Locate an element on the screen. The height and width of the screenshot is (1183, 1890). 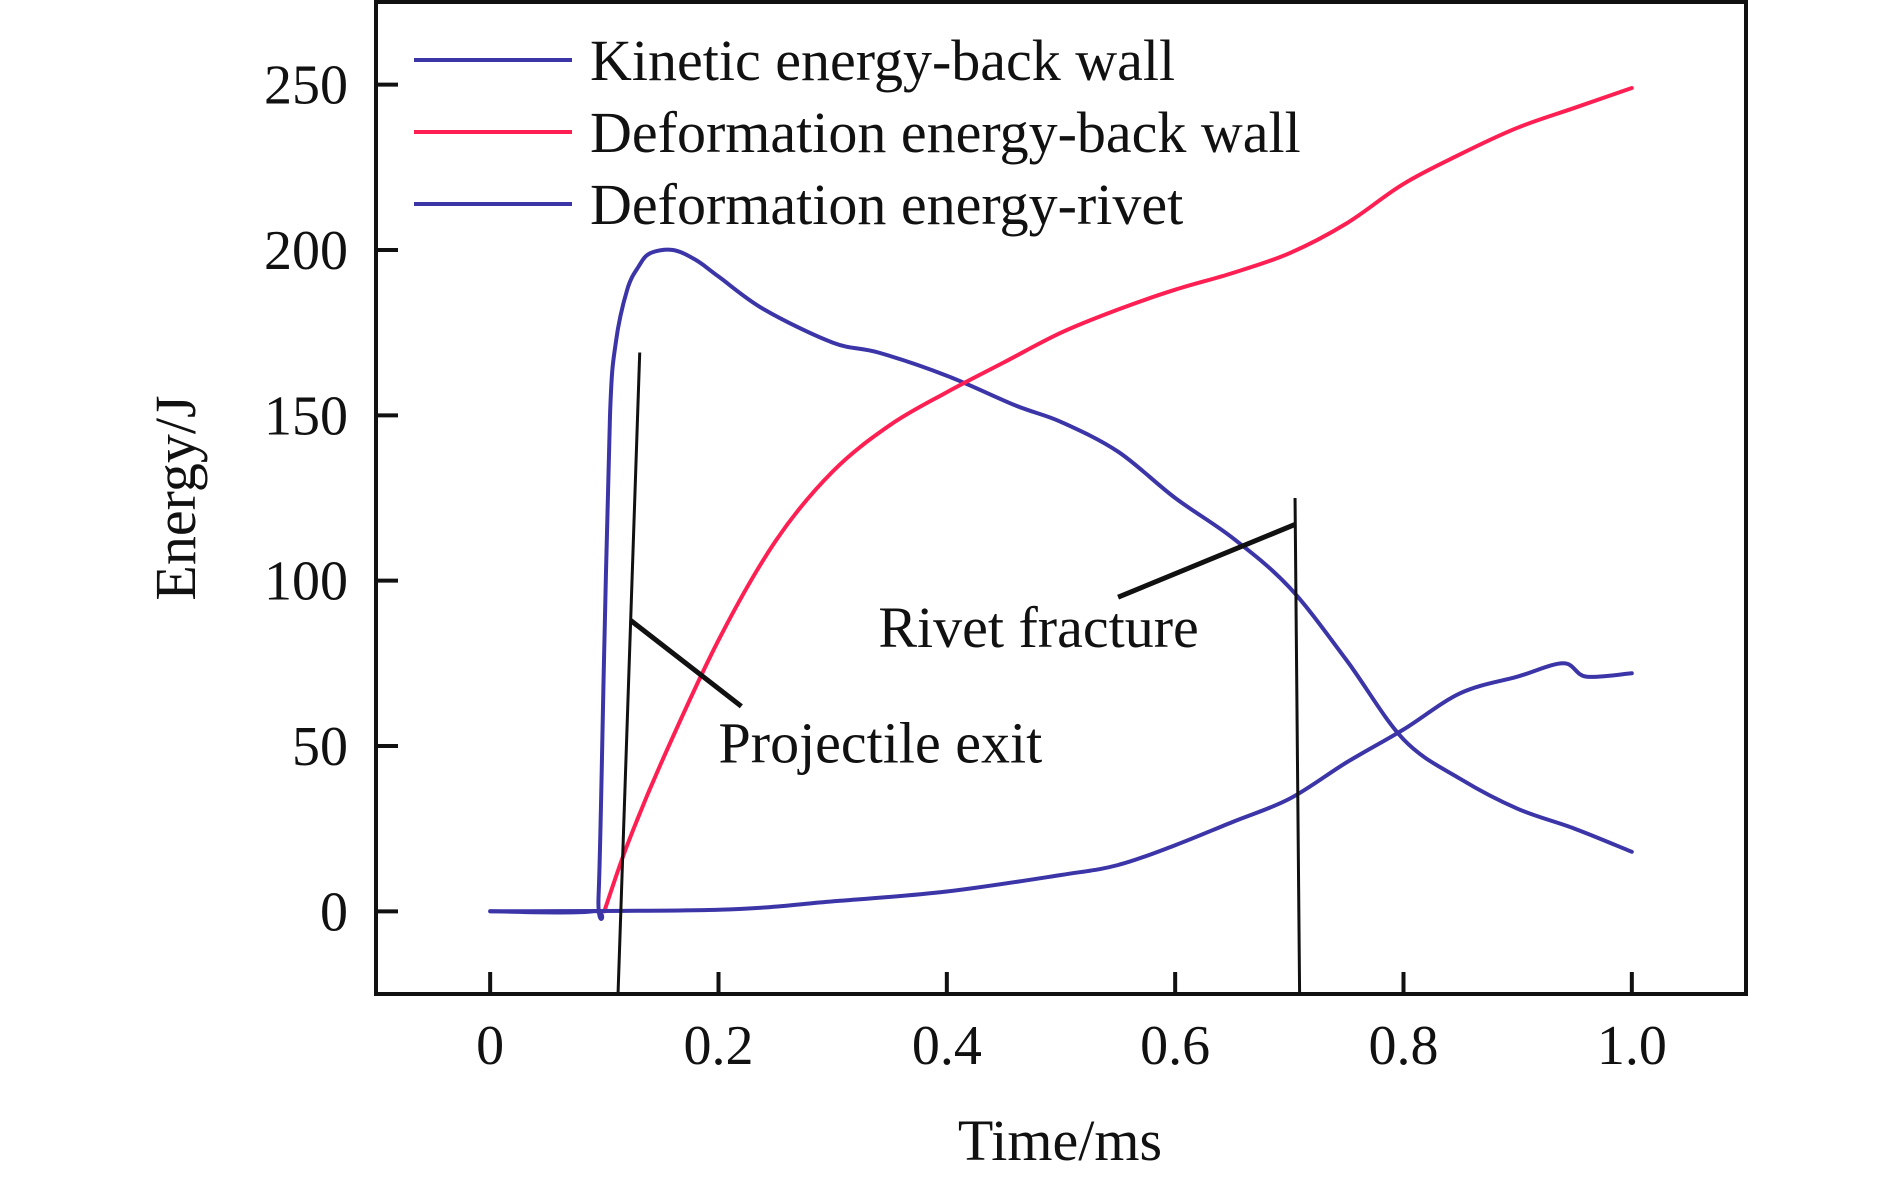
y-tick-label: 250 is located at coordinates (306, 86).